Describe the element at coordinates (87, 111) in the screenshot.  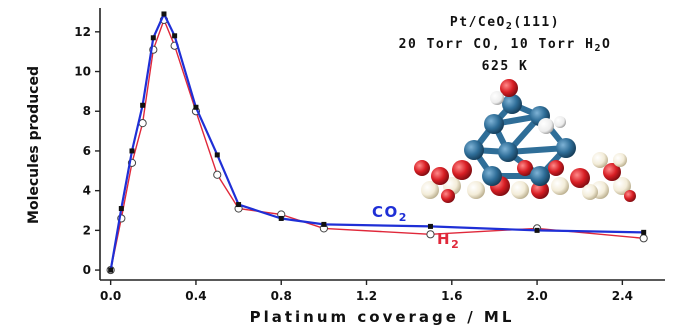
I see `y-tick-label: 8` at that location.